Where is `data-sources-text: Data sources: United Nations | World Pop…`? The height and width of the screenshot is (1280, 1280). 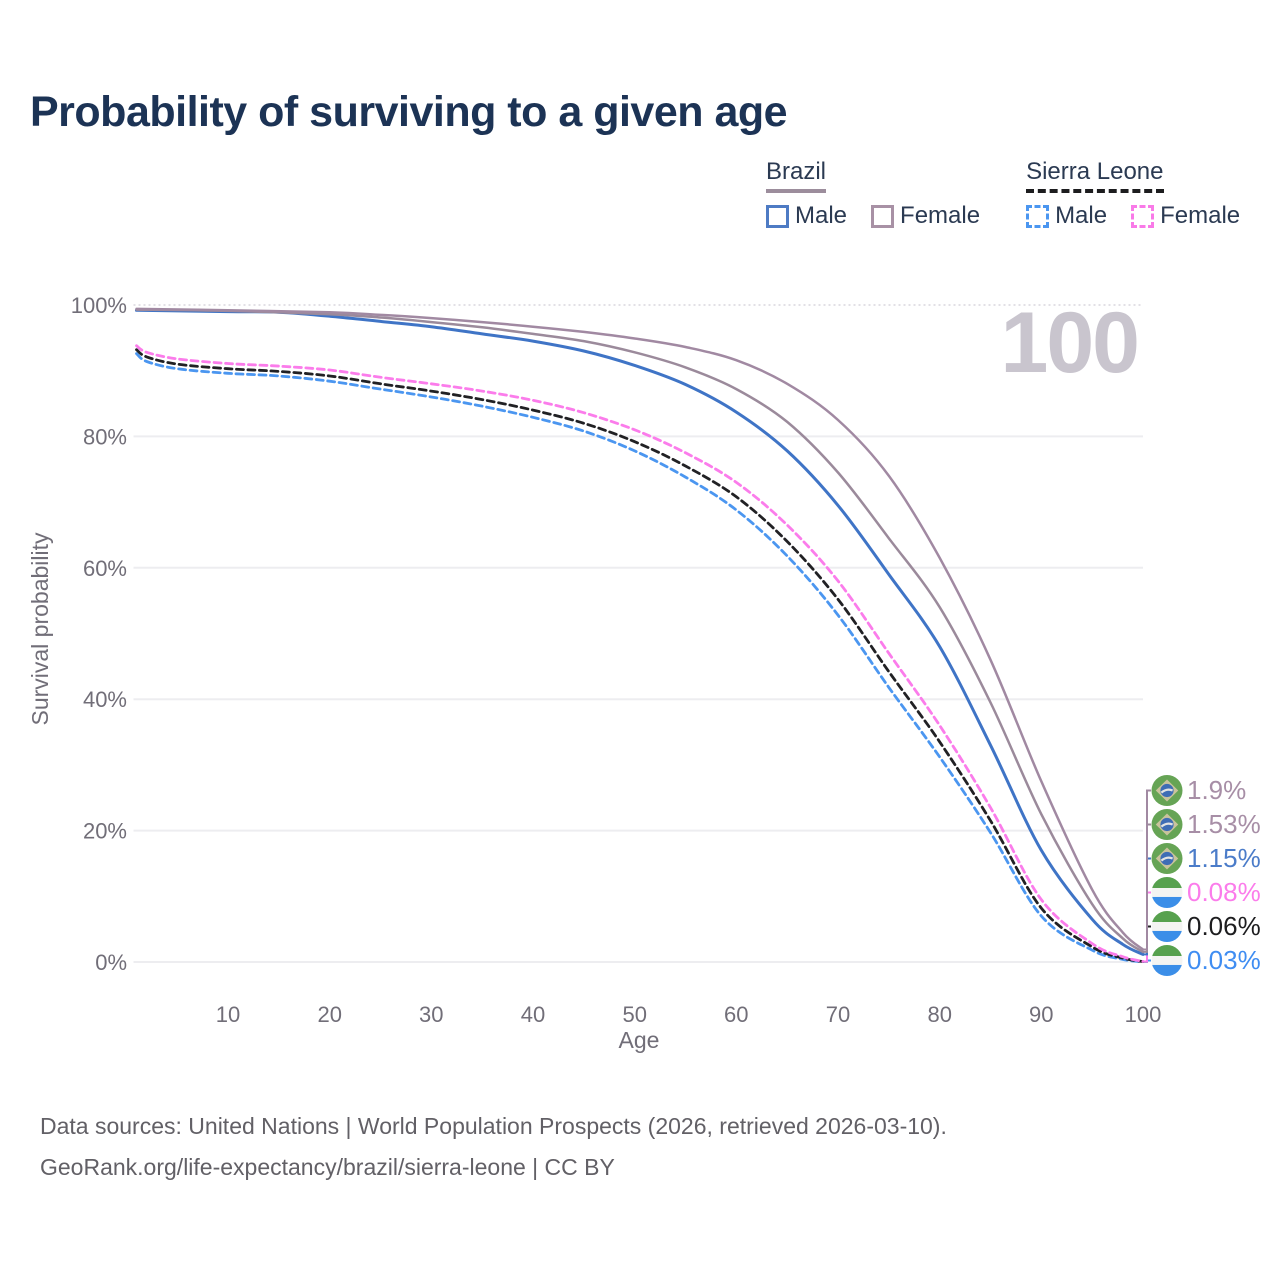 data-sources-text: Data sources: United Nations | World Pop… is located at coordinates (493, 1126).